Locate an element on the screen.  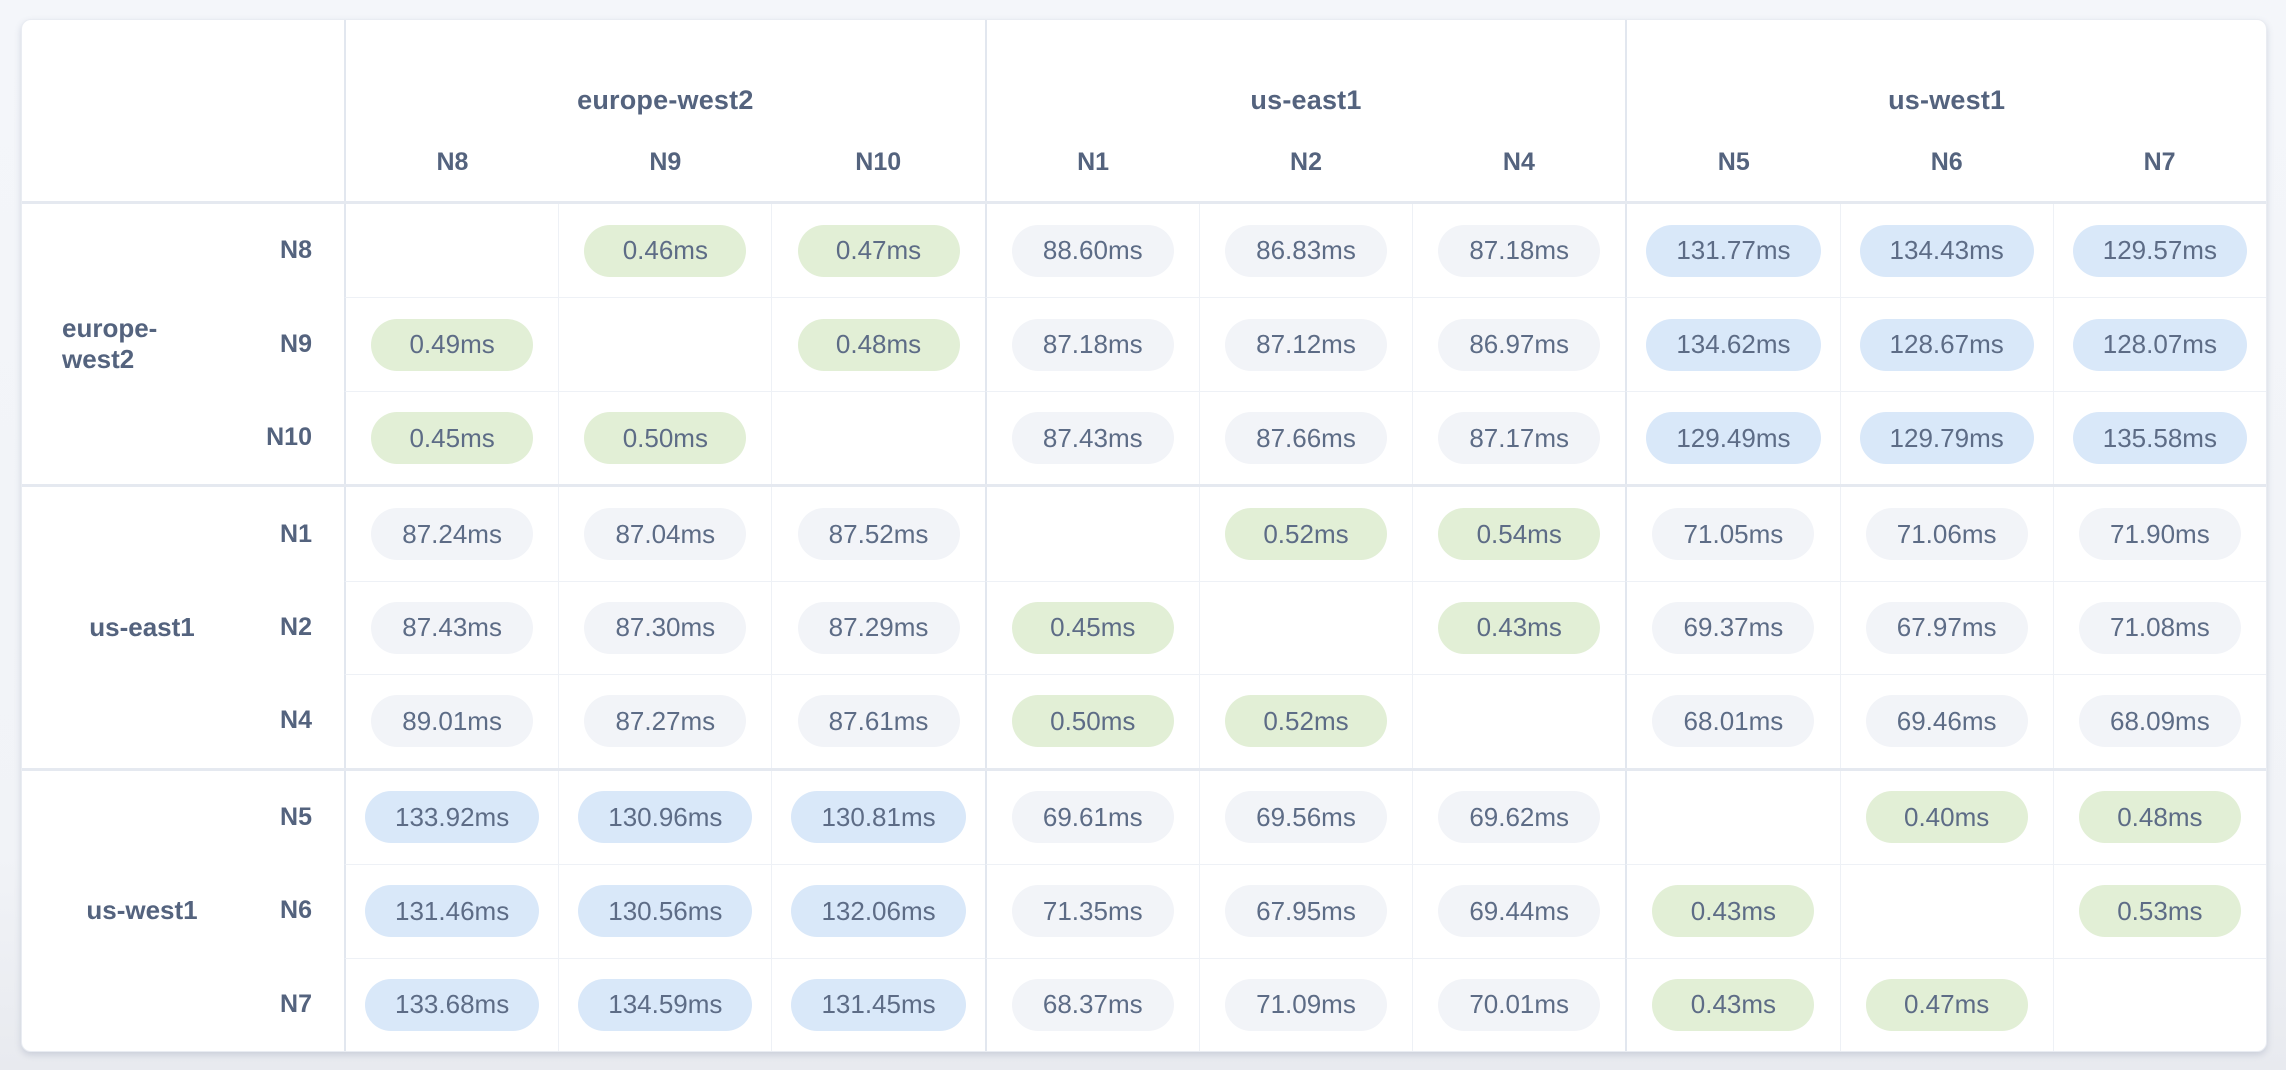
latency-cell: 131.77ms is located at coordinates (1732, 251).